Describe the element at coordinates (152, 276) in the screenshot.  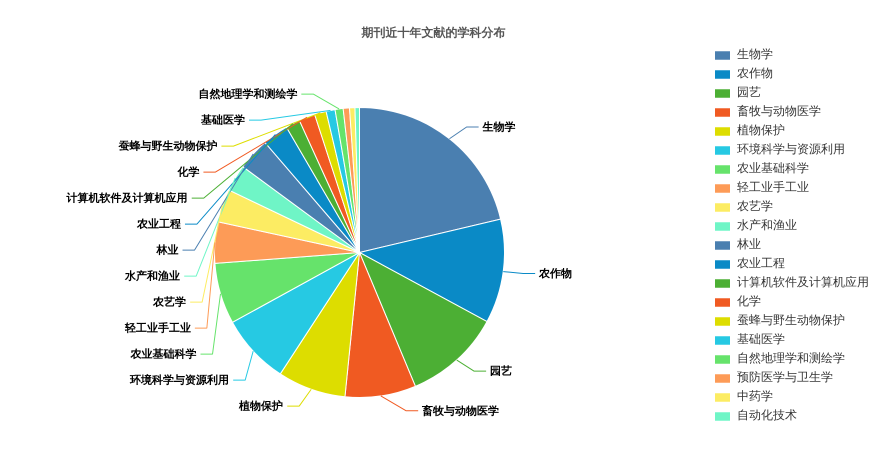
I see `slice-label: 水产和渔业` at that location.